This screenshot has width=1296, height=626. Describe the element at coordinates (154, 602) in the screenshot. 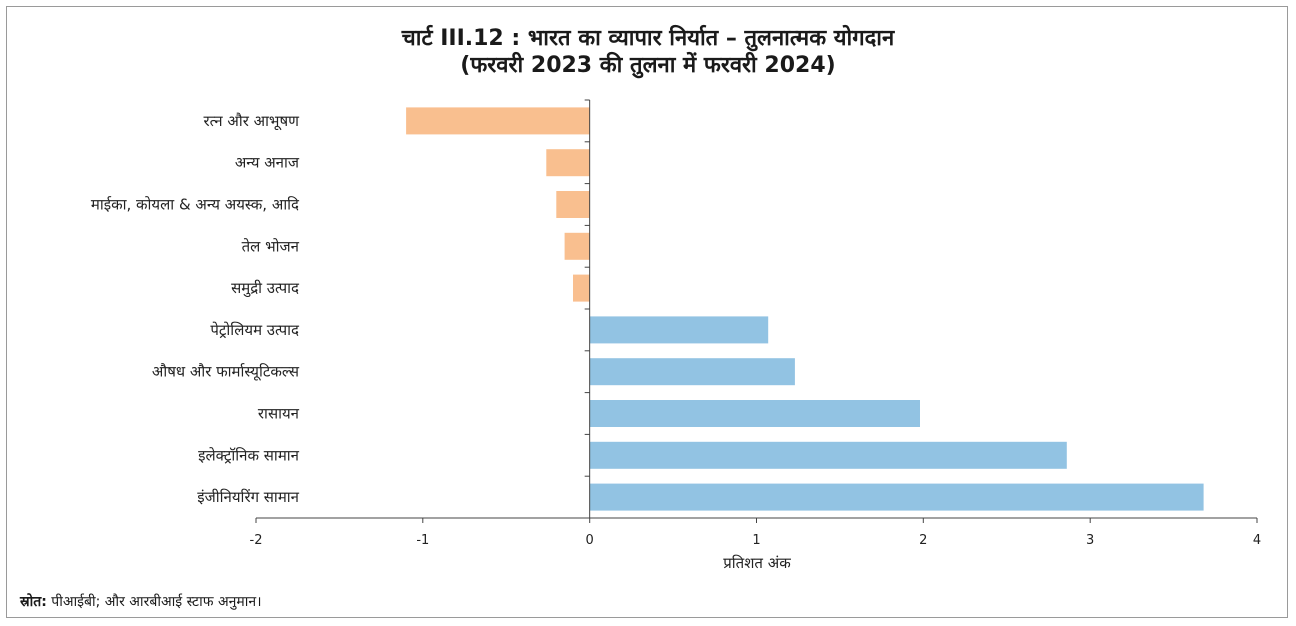

I see `source-text: पीआईबी; और आरबीआई स्टाफ अनुमान।` at that location.